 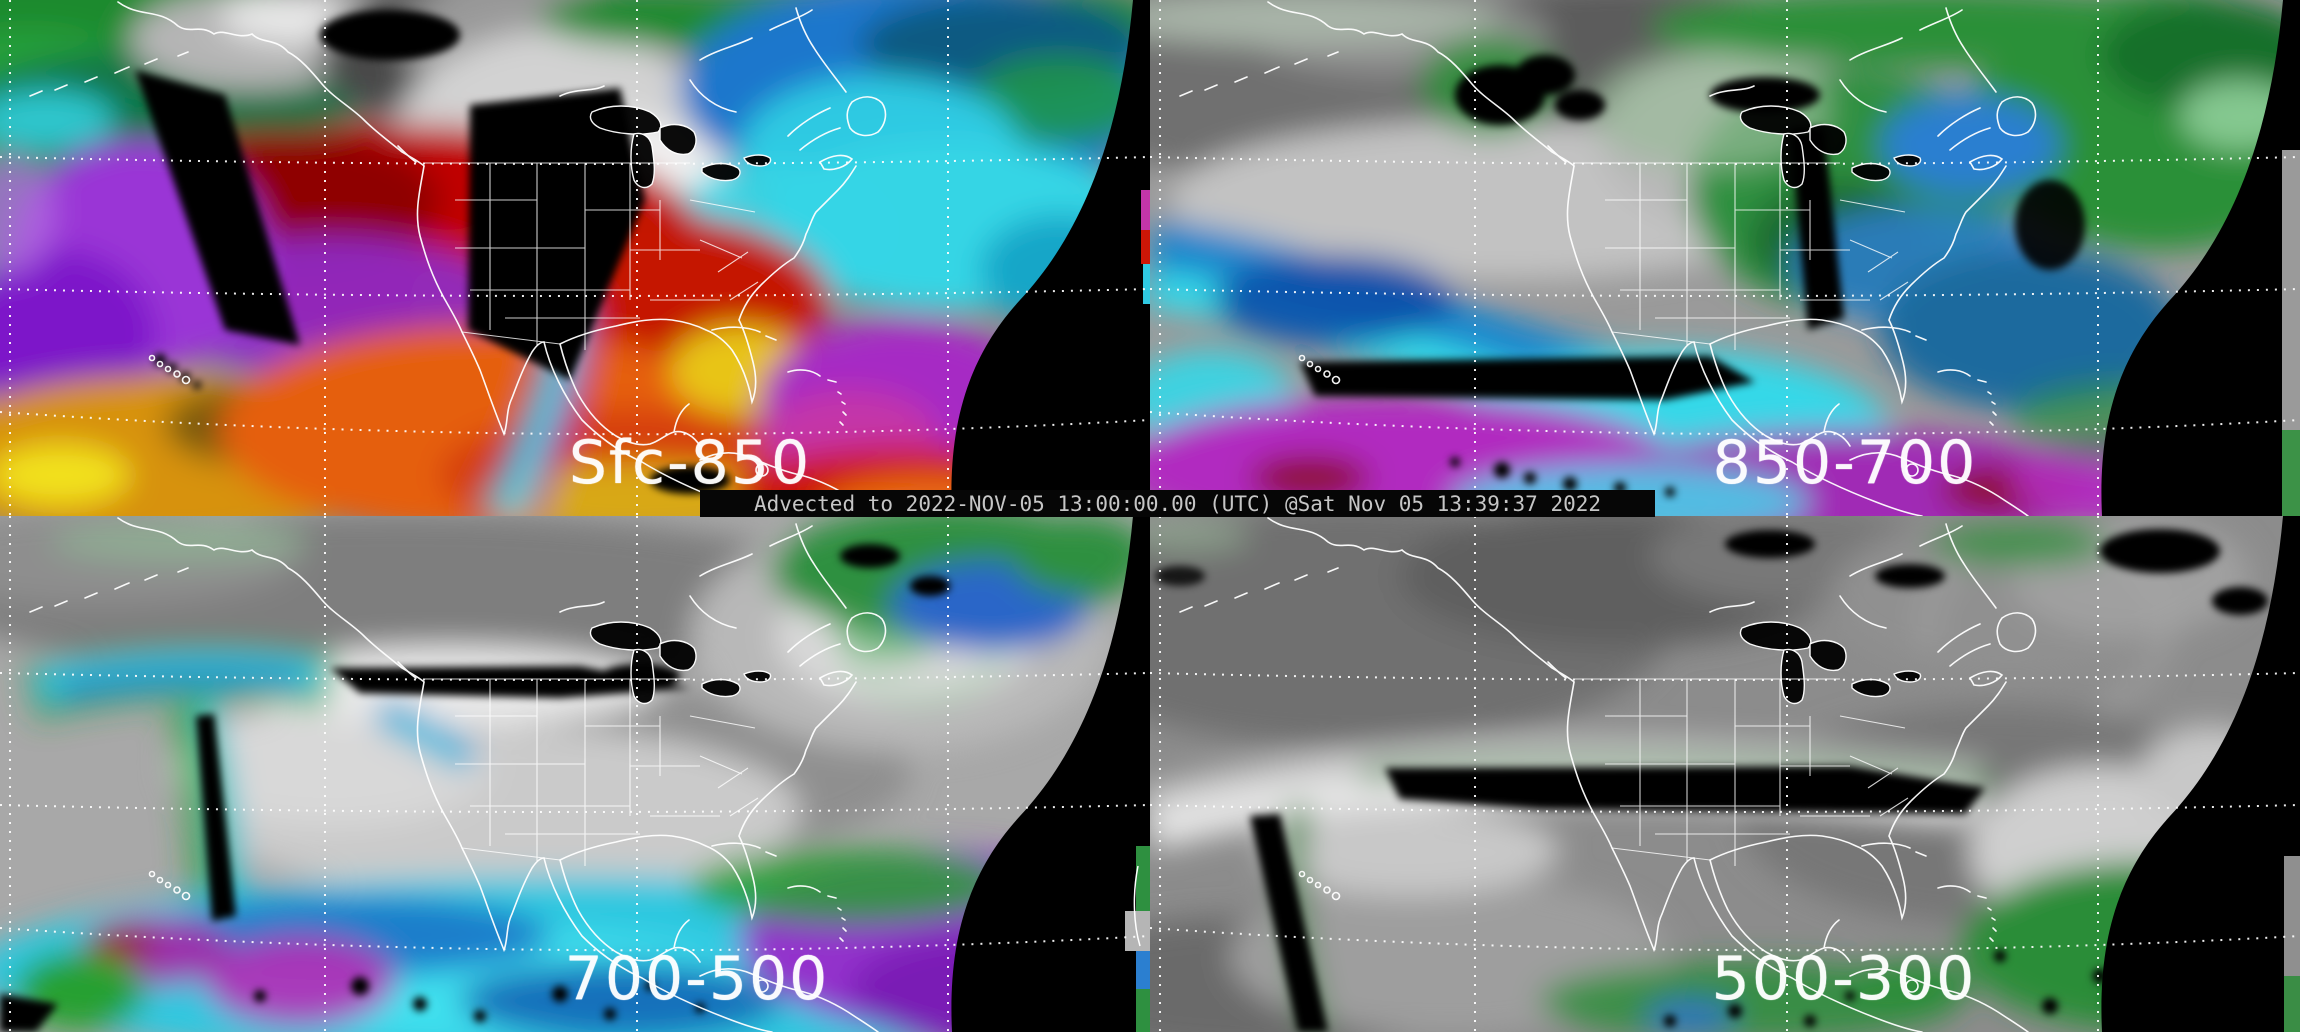 What do you see at coordinates (1844, 979) in the screenshot?
I see `panel-label-500-300: 500-300` at bounding box center [1844, 979].